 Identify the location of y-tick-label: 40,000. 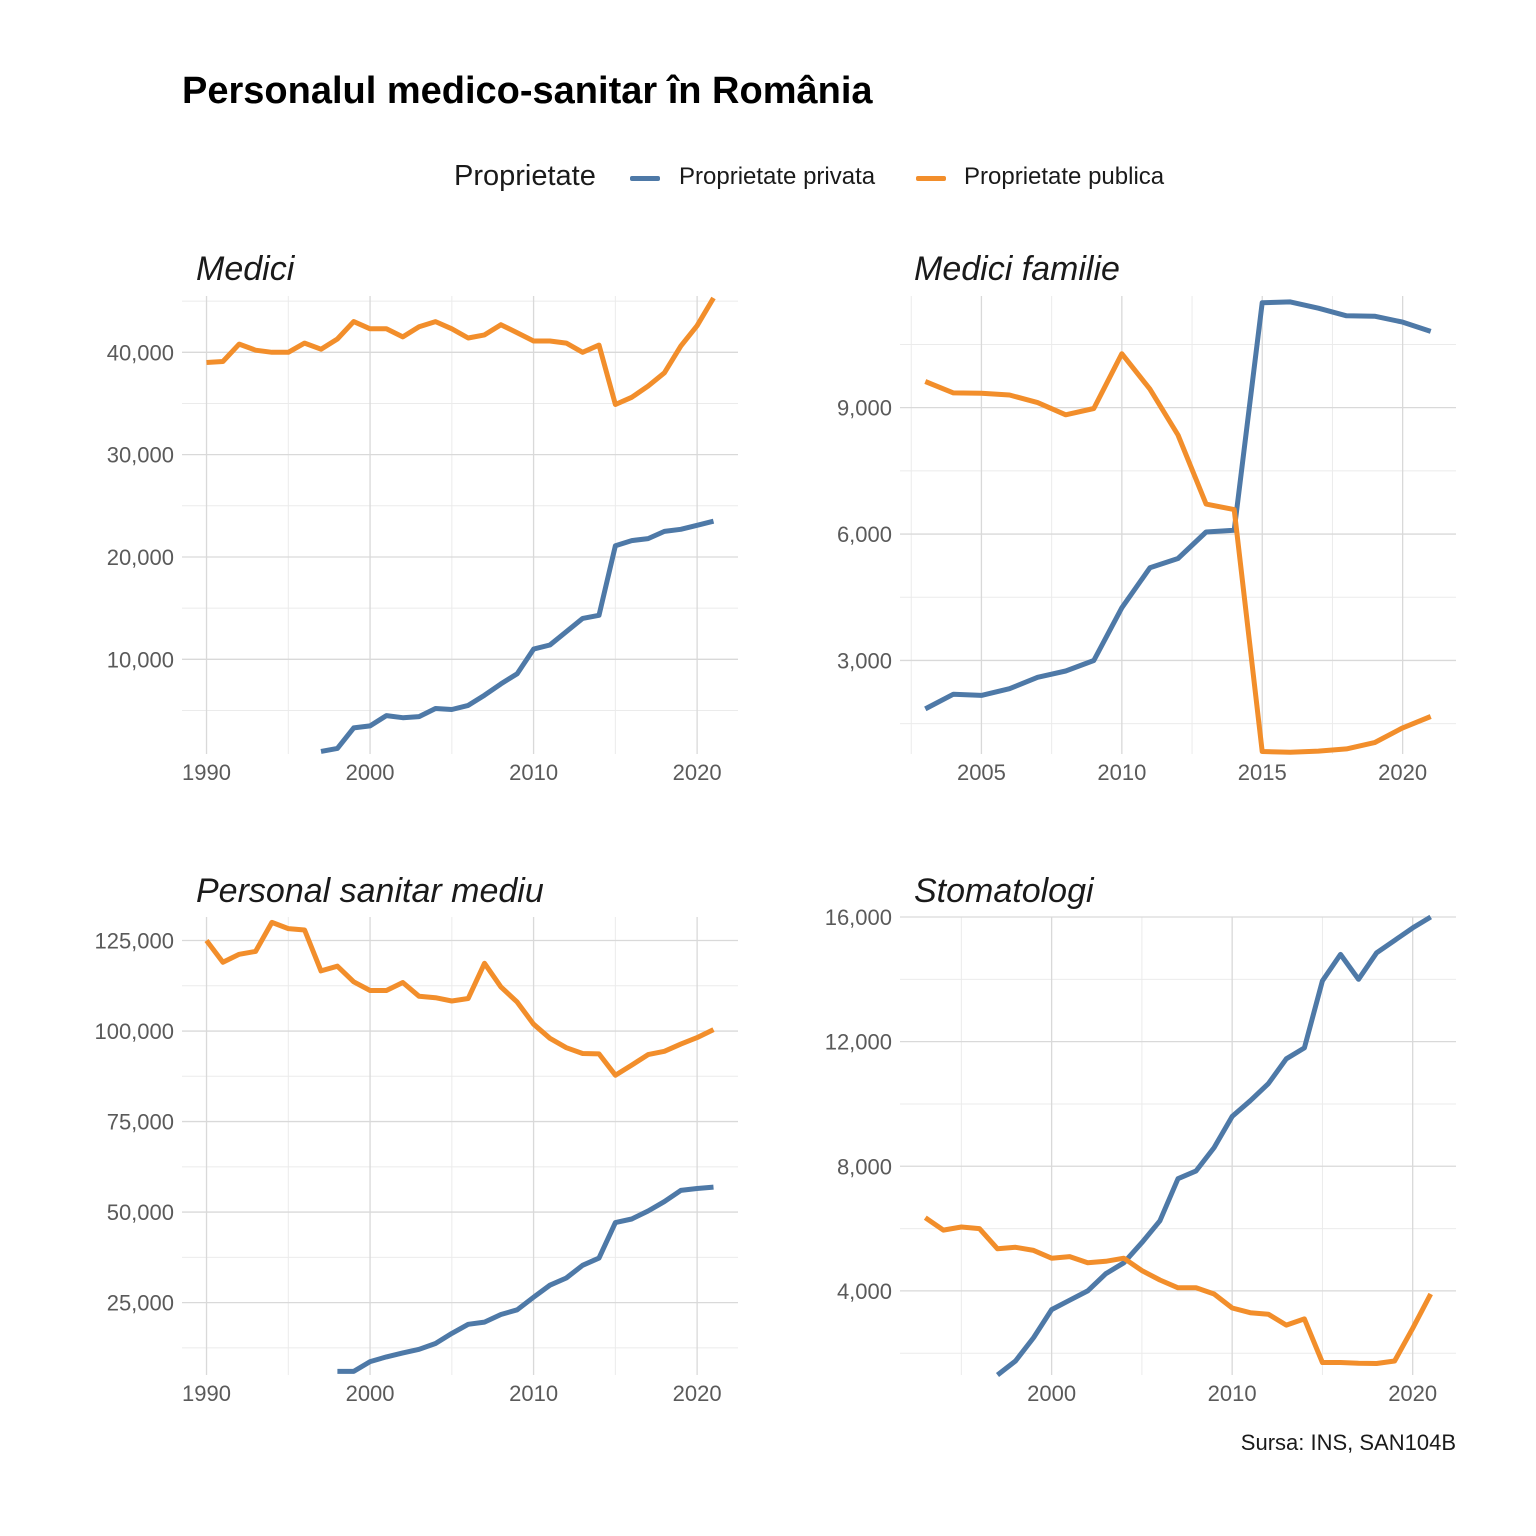
(140, 352).